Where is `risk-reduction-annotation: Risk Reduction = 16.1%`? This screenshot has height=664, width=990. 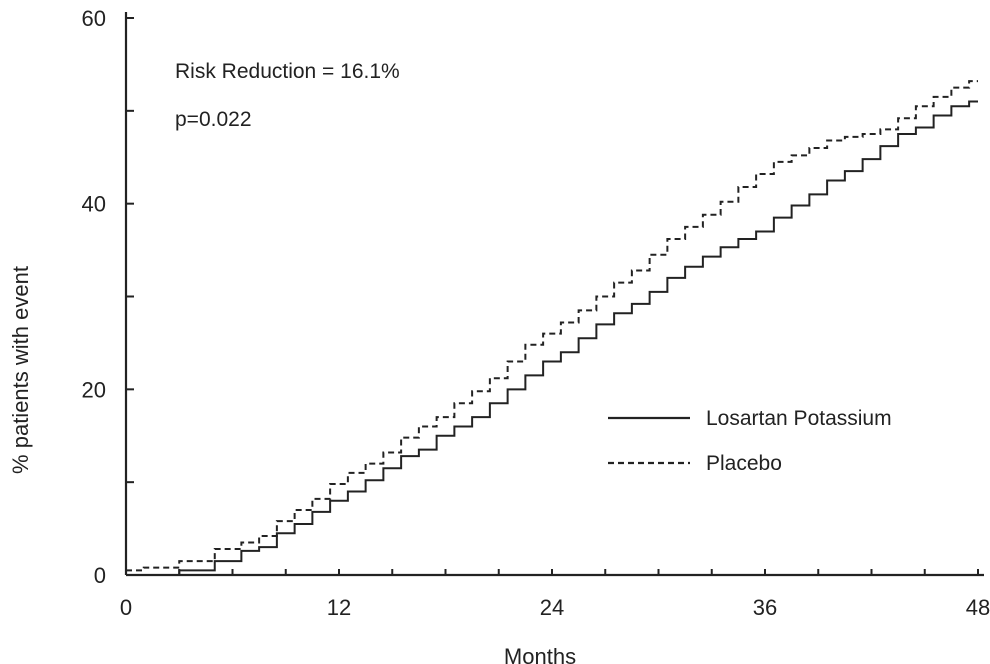
risk-reduction-annotation: Risk Reduction = 16.1% is located at coordinates (287, 71).